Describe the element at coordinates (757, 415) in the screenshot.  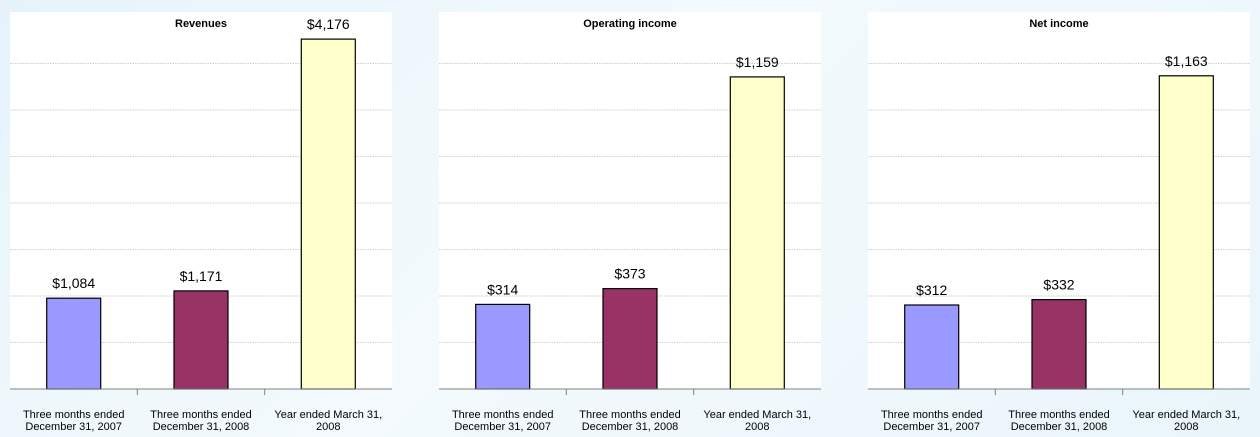
I see `operating-income-category-label-3: Year ended March 31,` at that location.